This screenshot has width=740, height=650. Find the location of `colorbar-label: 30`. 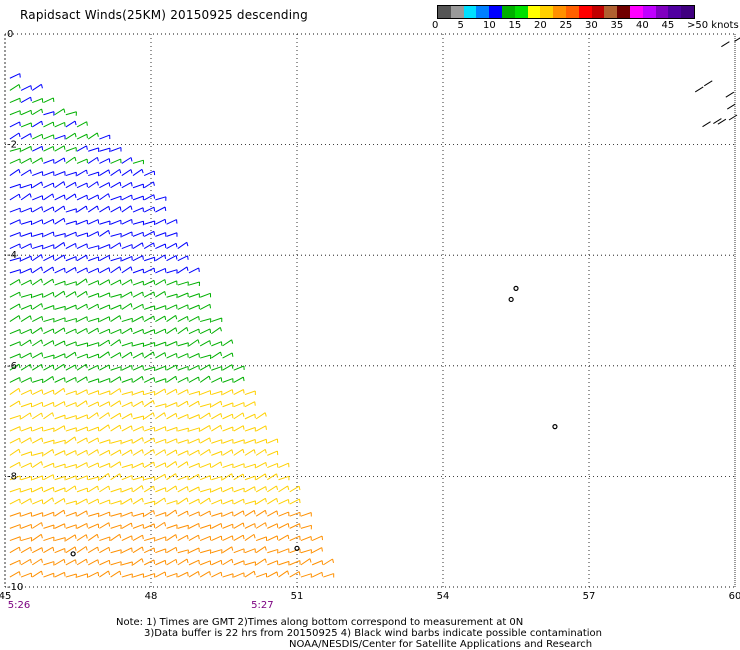

colorbar-label: 30 is located at coordinates (591, 25).